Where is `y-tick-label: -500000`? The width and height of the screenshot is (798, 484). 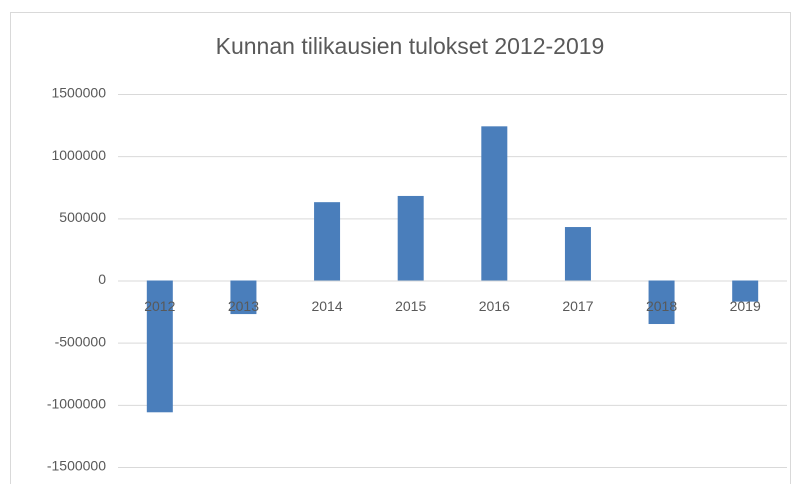 y-tick-label: -500000 is located at coordinates (81, 341).